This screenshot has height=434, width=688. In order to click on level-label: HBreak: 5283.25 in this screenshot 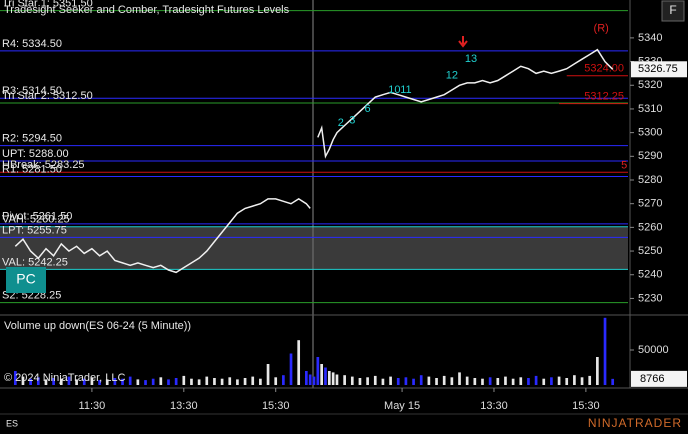, I will do `click(43, 165)`.